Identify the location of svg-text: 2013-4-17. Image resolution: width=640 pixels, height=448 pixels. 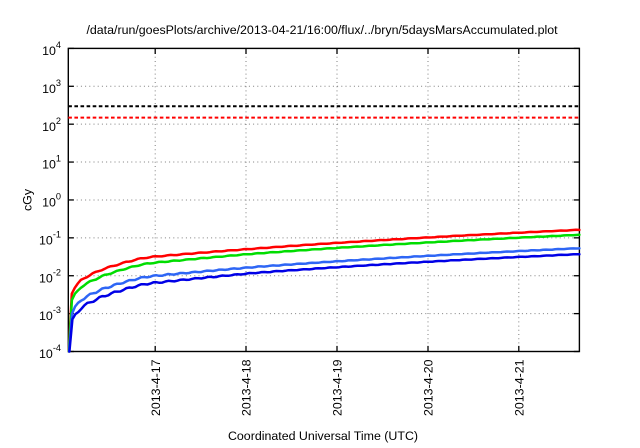
(156, 387).